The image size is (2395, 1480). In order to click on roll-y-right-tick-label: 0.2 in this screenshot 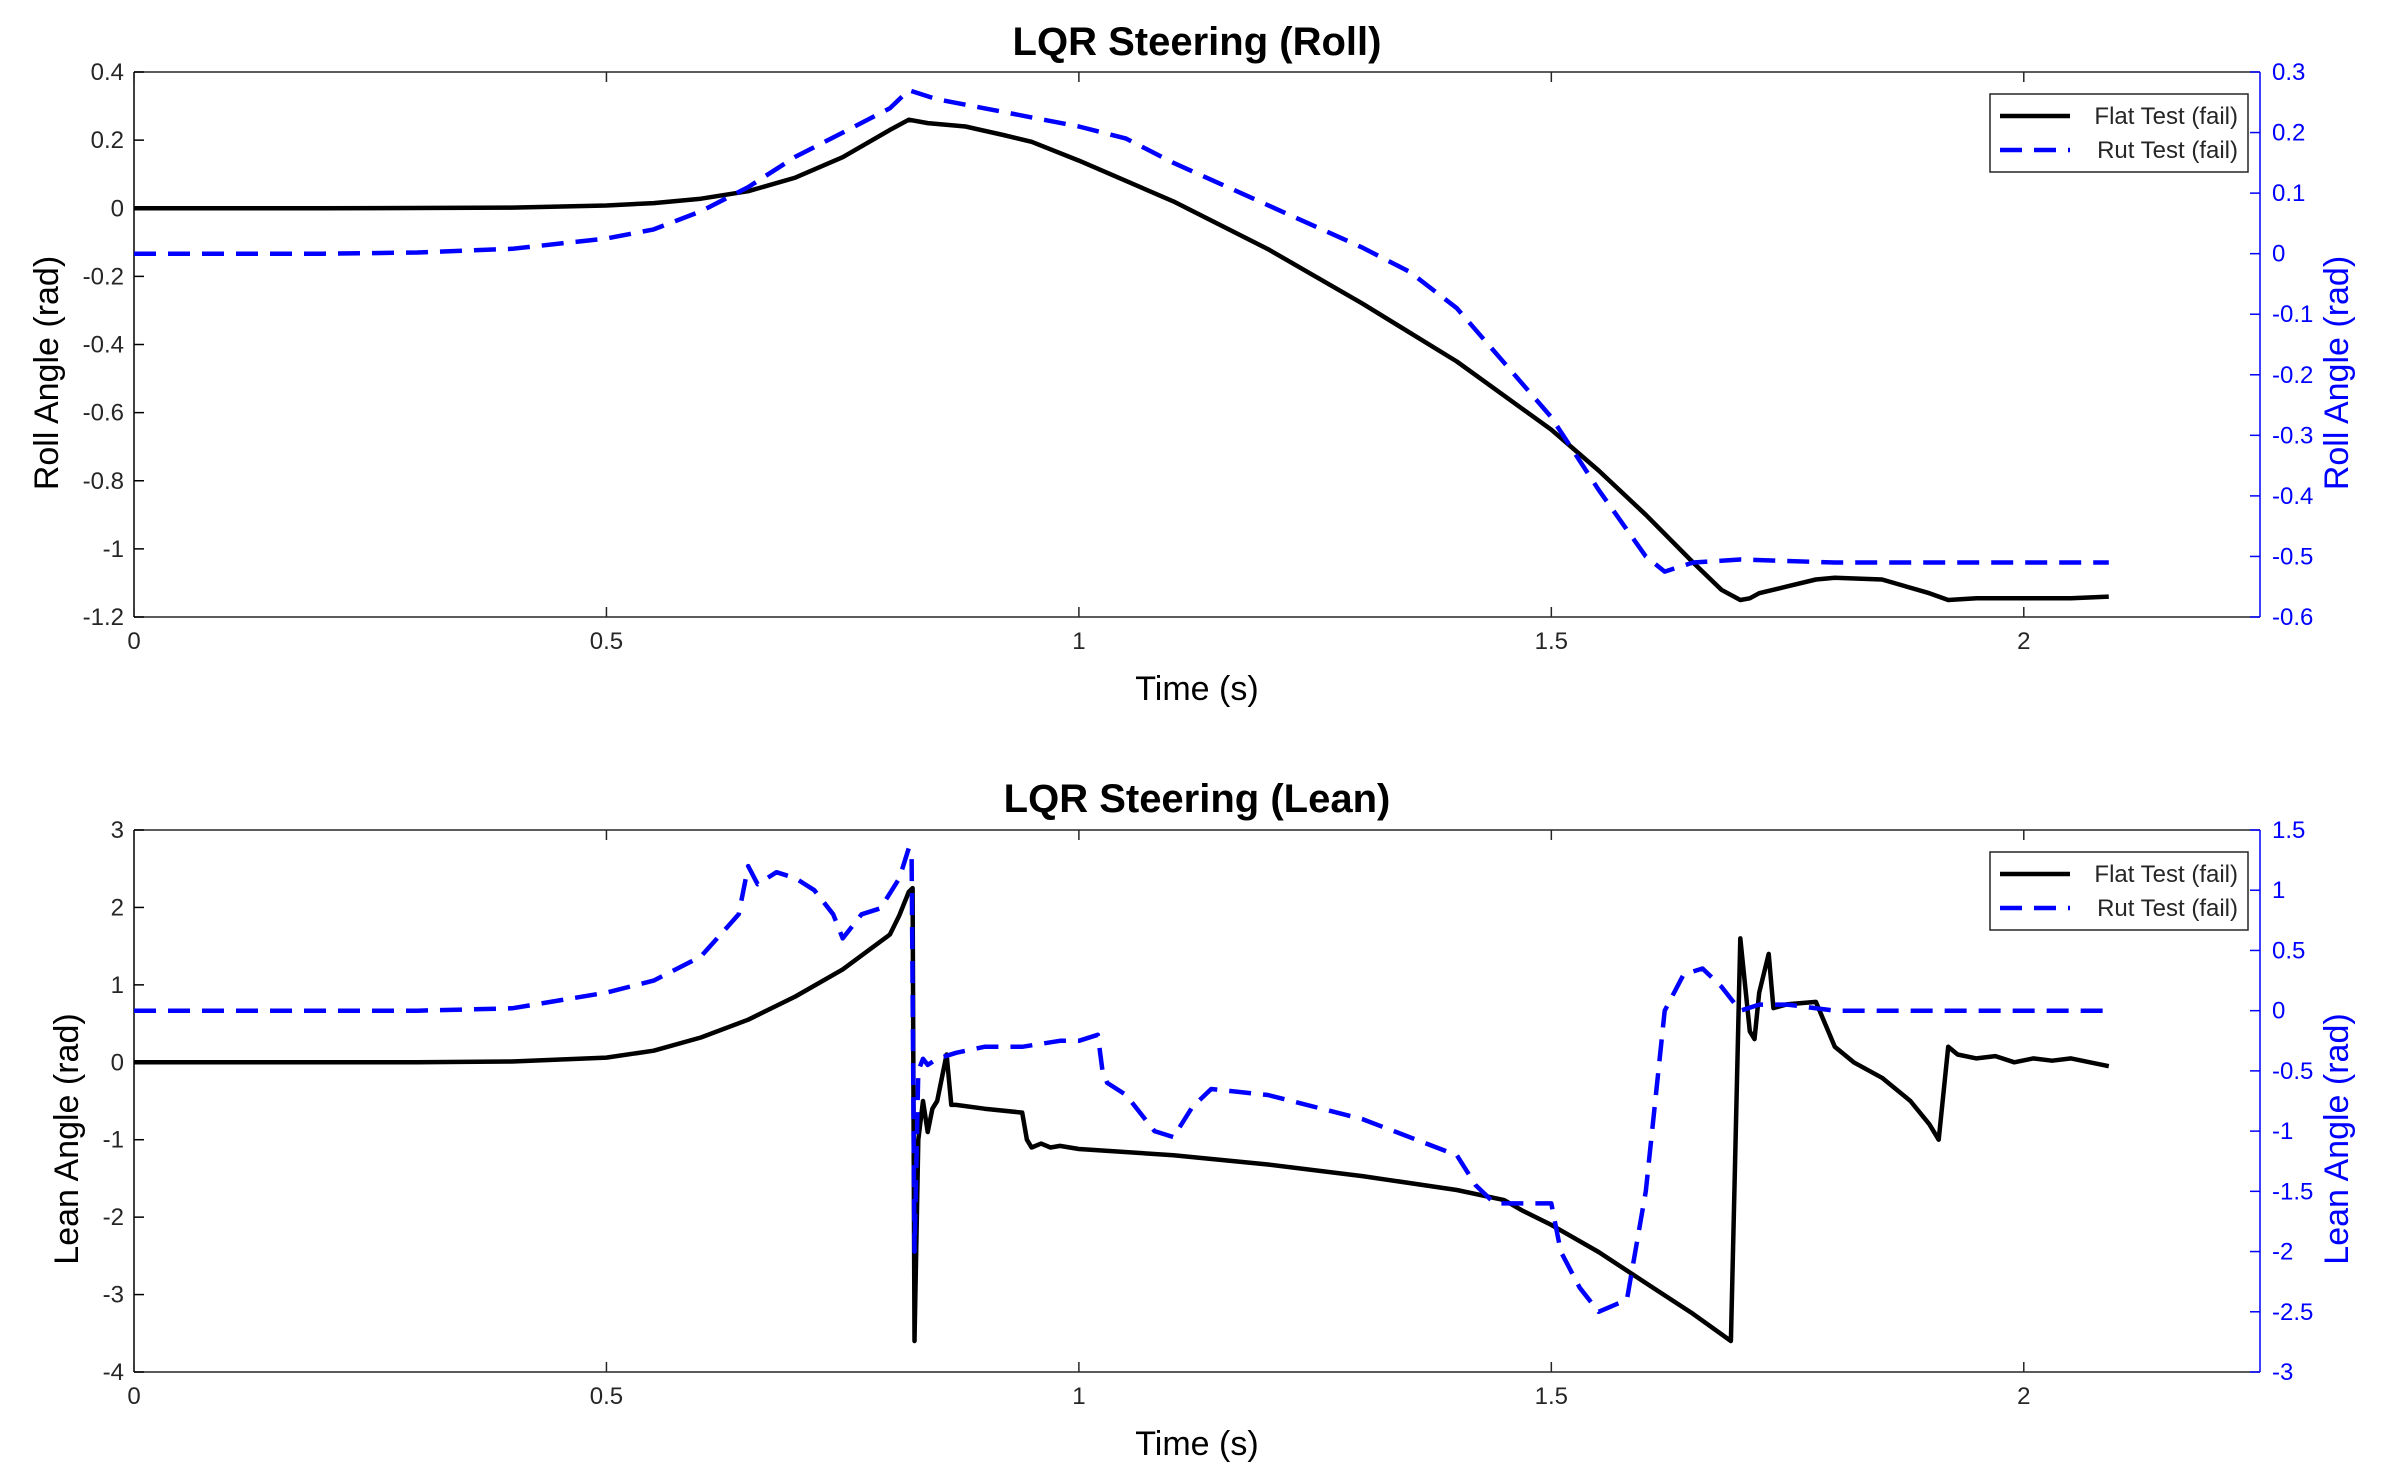, I will do `click(2288, 133)`.